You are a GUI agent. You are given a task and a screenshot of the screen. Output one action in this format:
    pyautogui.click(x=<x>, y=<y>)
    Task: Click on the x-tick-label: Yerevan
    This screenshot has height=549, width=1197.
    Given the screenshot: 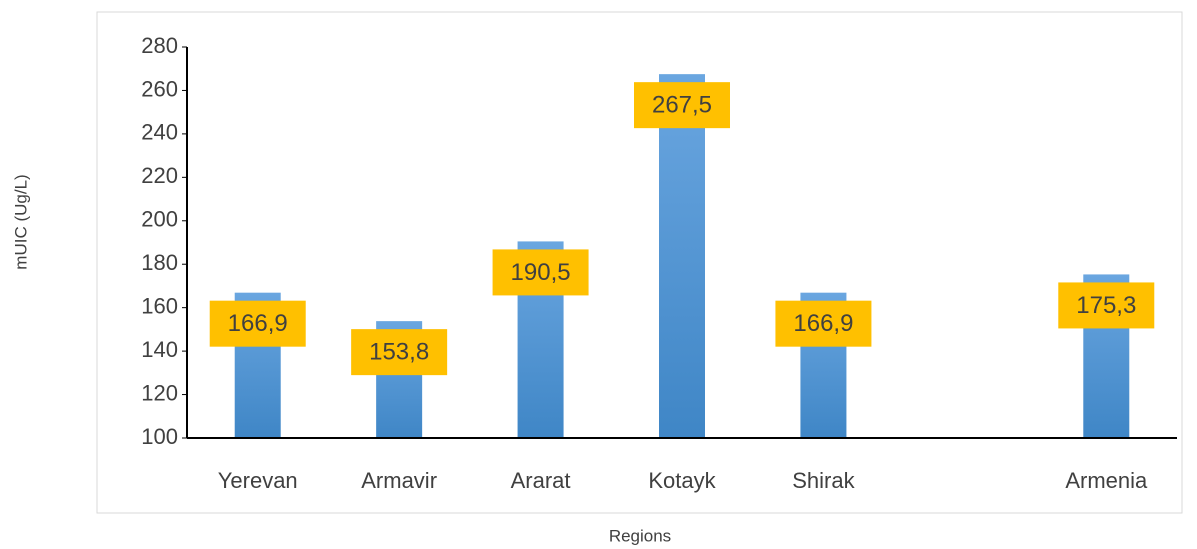 What is the action you would take?
    pyautogui.click(x=258, y=480)
    